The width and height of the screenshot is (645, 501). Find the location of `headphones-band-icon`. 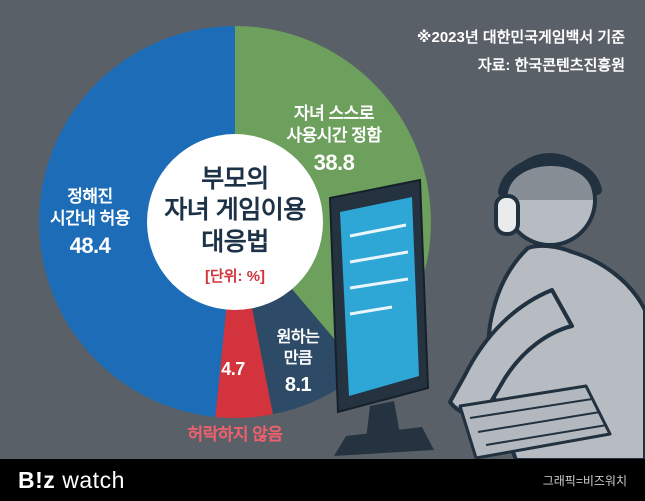

headphones-band-icon is located at coordinates (550, 176).